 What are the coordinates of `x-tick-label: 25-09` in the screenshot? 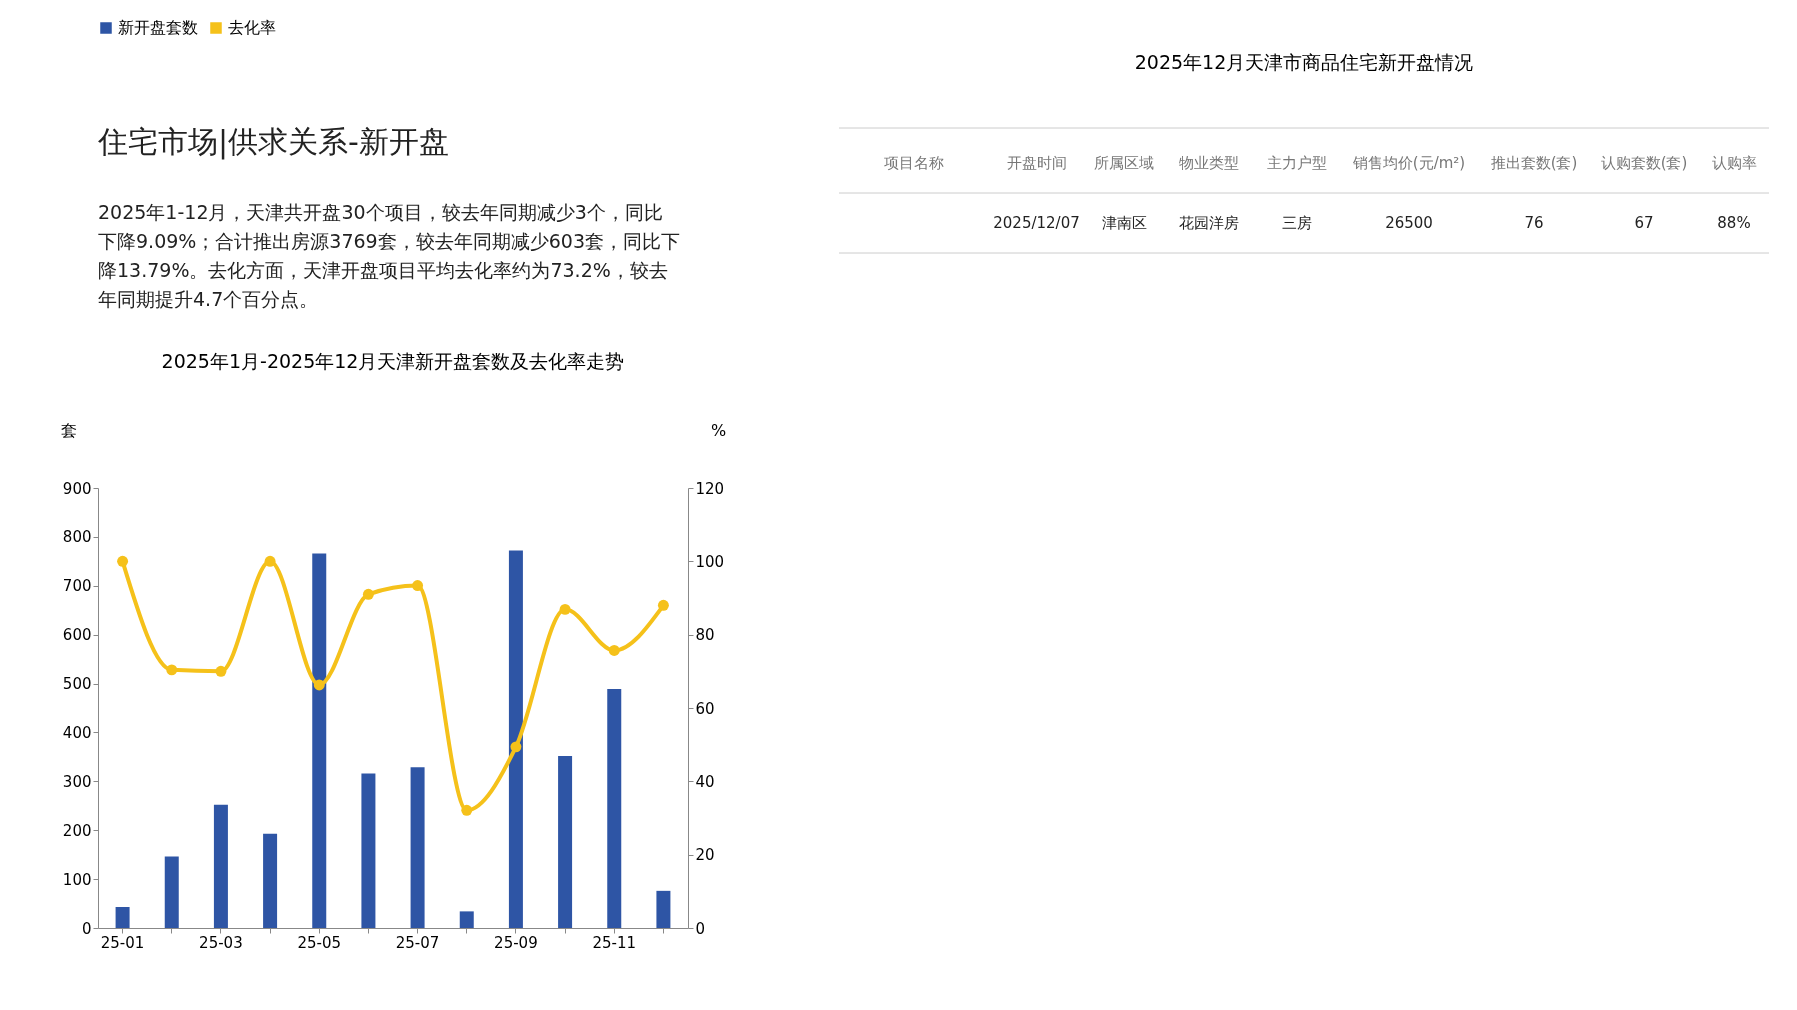 It's located at (516, 942).